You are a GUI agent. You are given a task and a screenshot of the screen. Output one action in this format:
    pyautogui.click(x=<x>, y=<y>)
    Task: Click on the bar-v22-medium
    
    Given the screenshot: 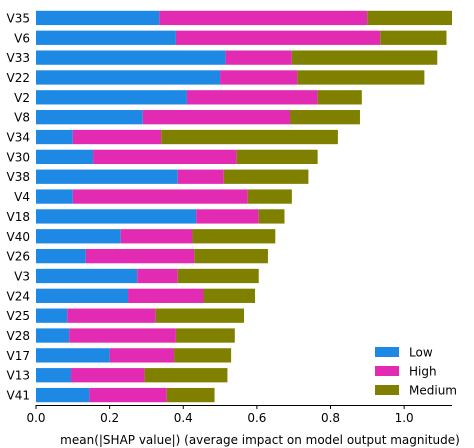 What is the action you would take?
    pyautogui.click(x=361, y=77)
    